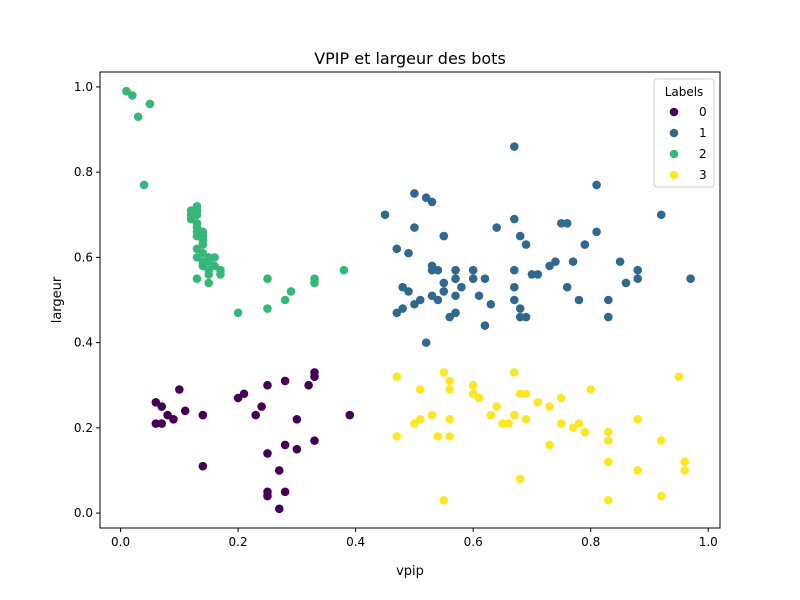  What do you see at coordinates (355, 542) in the screenshot?
I see `x-tick-label: 0.4` at bounding box center [355, 542].